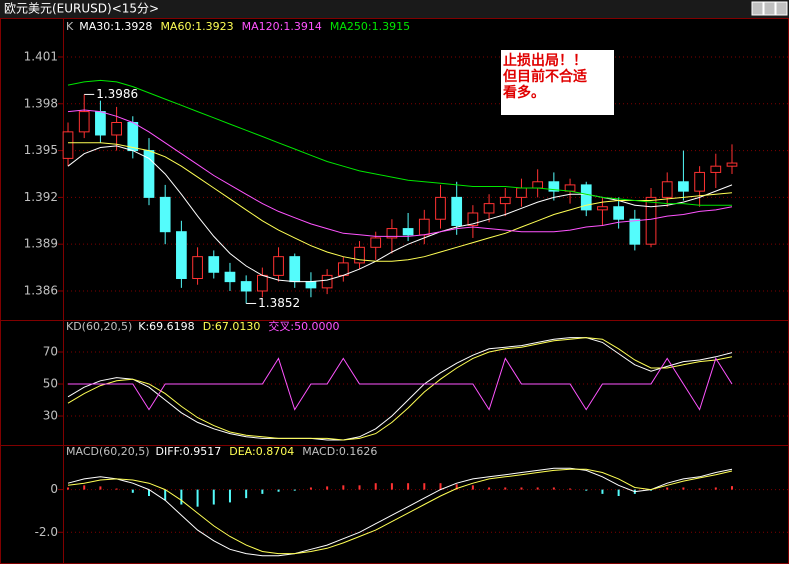 This screenshot has width=789, height=564. I want to click on y-tick-label: 1.401, so click(41, 56).